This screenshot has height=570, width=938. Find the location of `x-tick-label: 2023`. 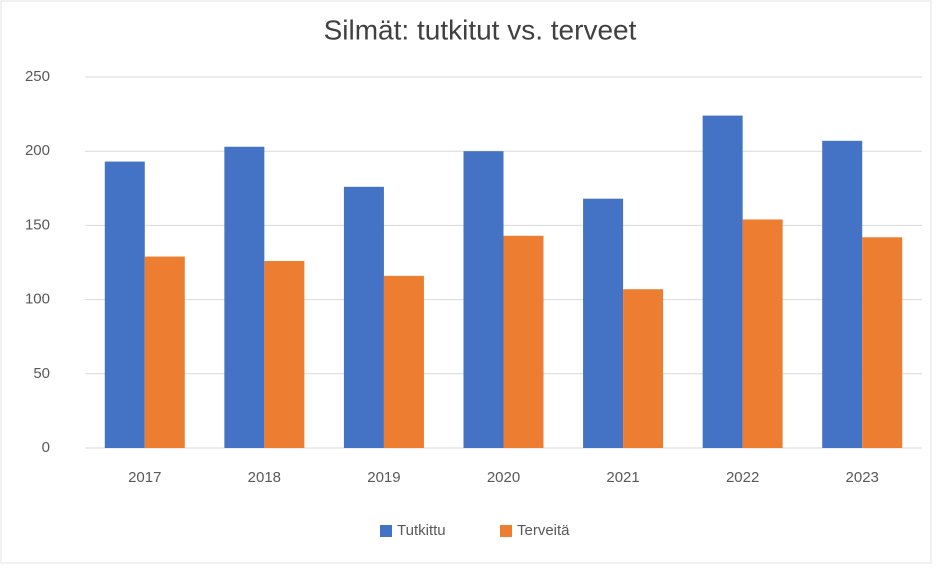

x-tick-label: 2023 is located at coordinates (862, 477).